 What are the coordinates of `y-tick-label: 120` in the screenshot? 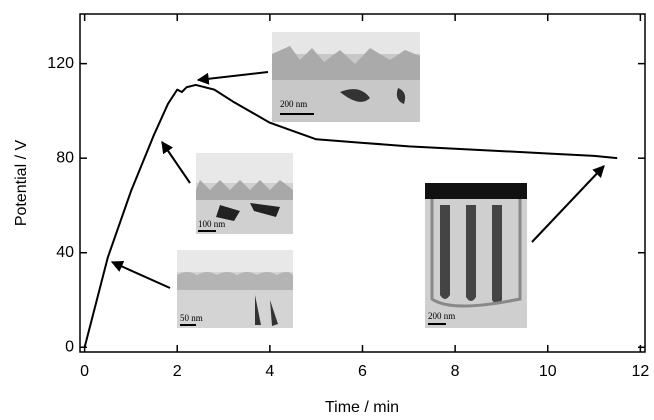 It's located at (60, 63).